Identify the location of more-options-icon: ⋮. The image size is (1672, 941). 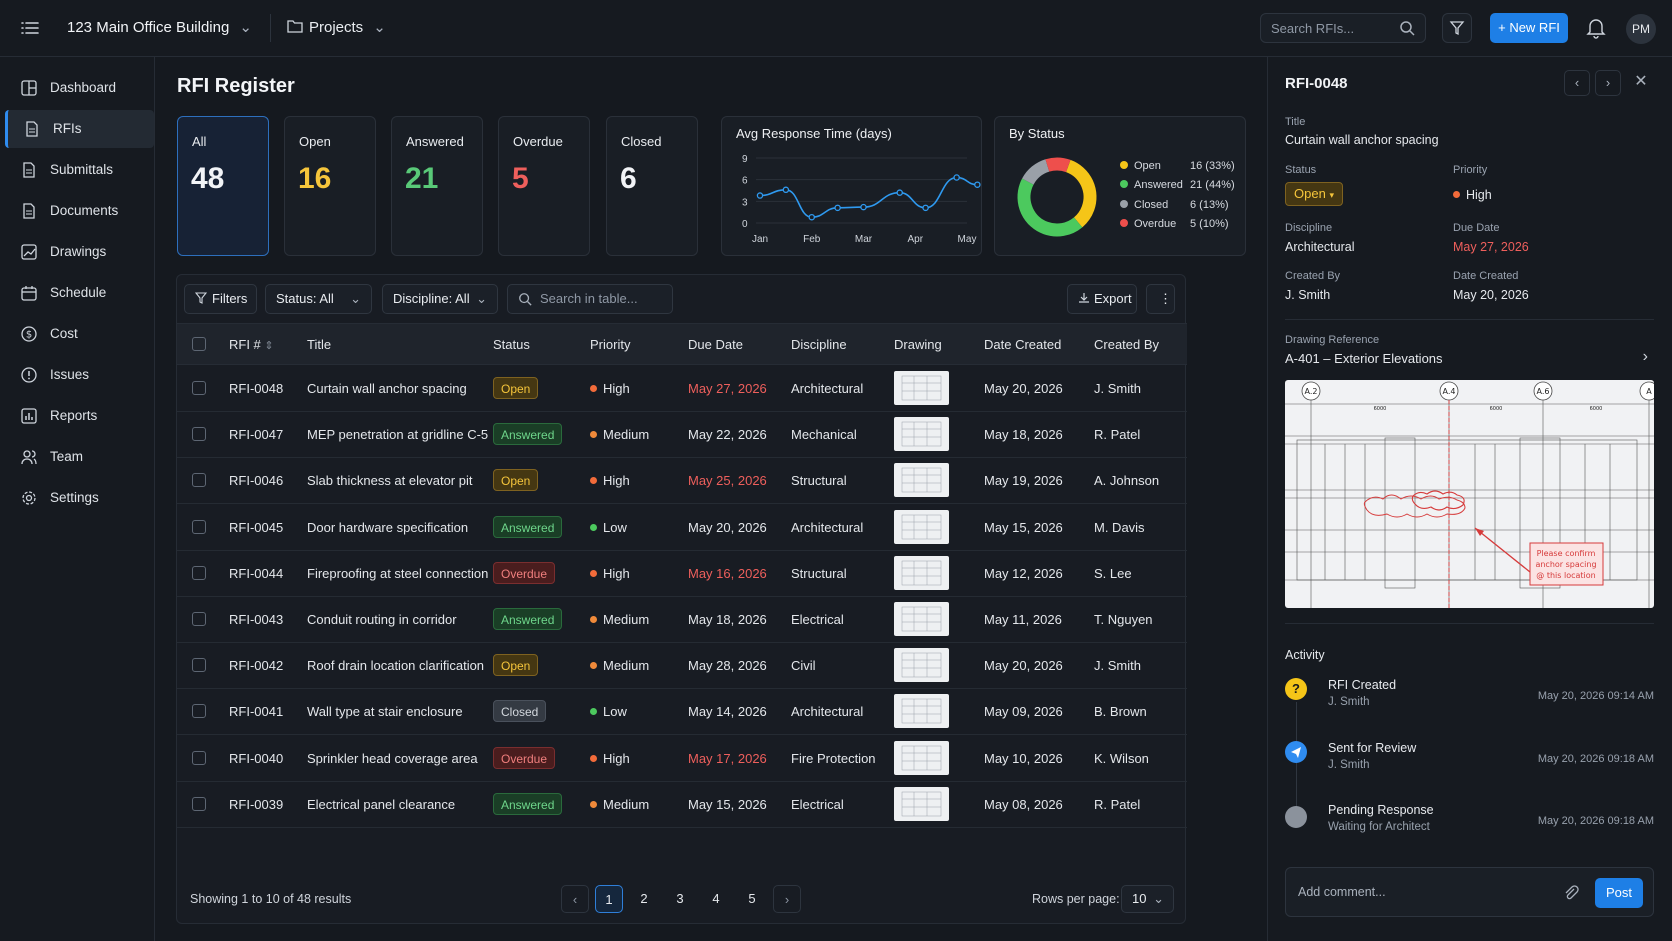
(1160, 299).